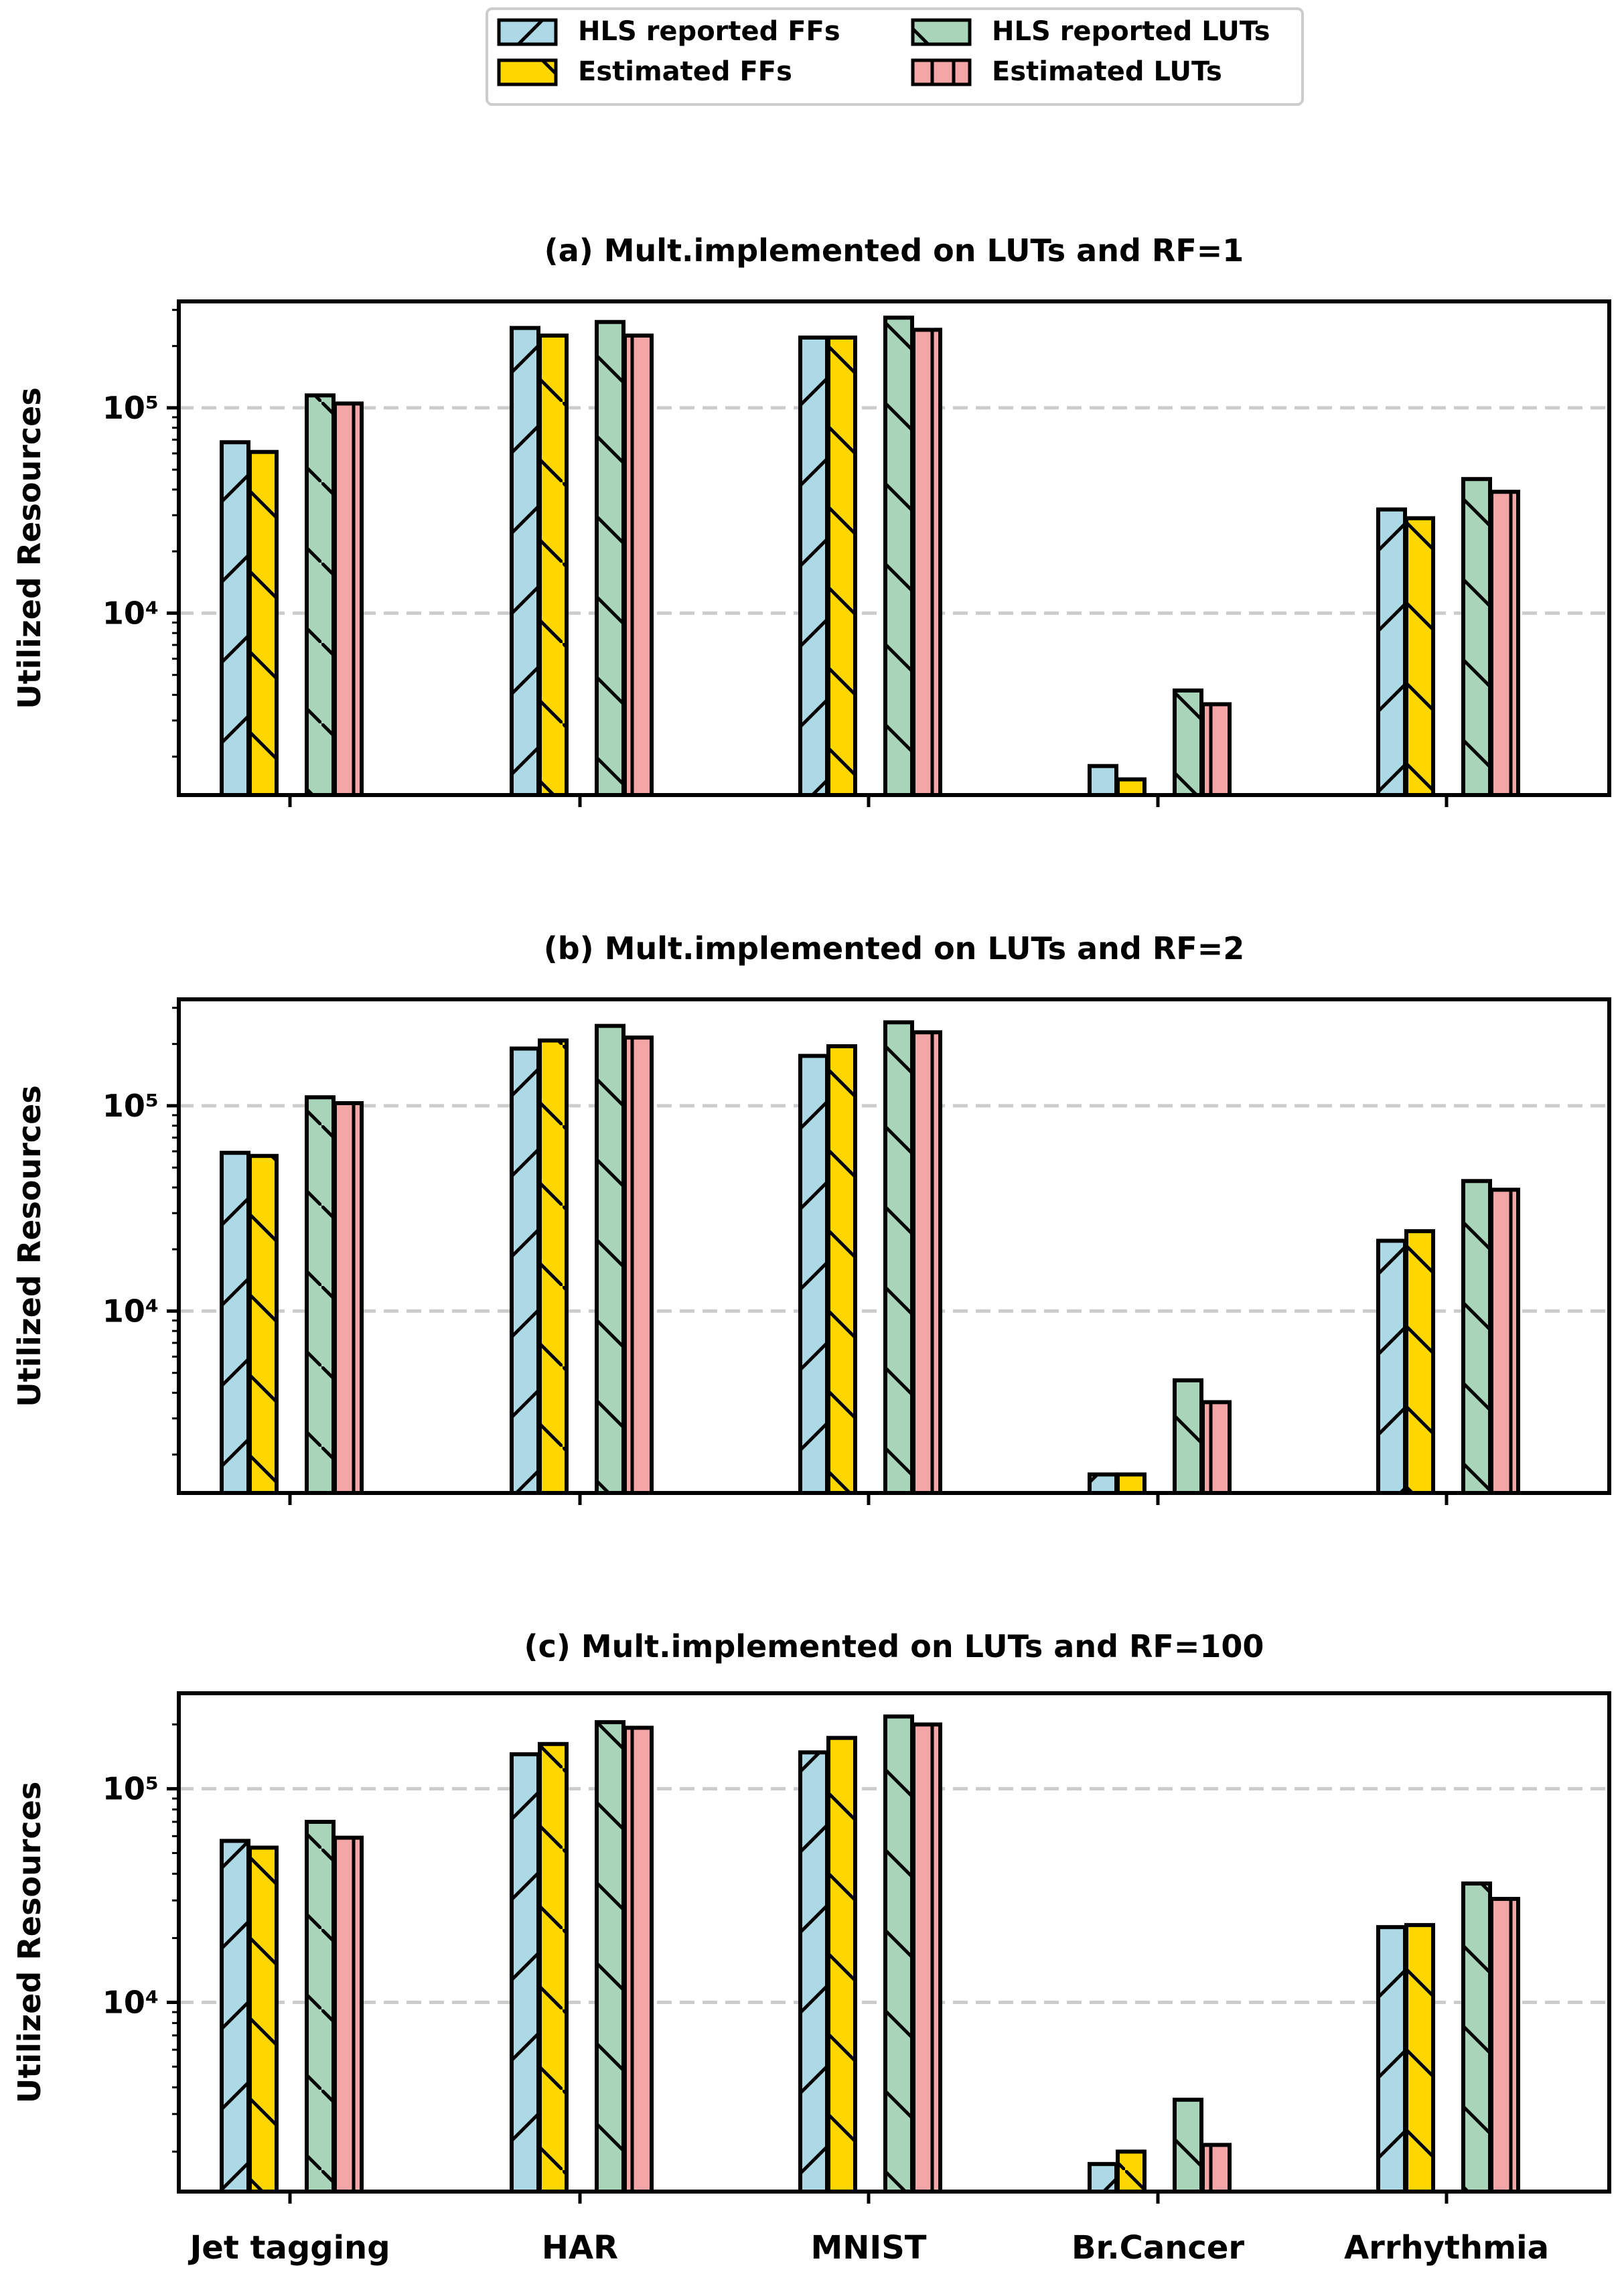  I want to click on x-tick-label: Jet tagging, so click(289, 2248).